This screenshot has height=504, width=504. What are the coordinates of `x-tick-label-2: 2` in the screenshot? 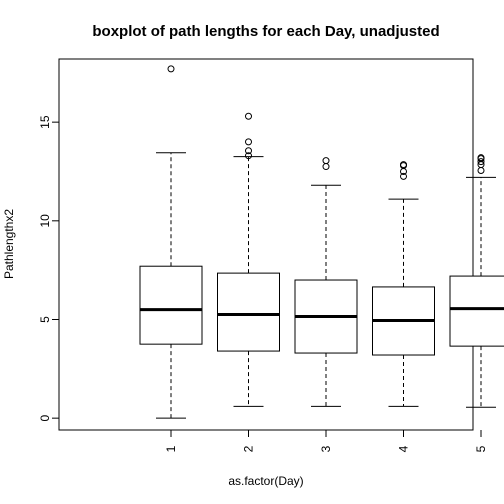 It's located at (249, 448).